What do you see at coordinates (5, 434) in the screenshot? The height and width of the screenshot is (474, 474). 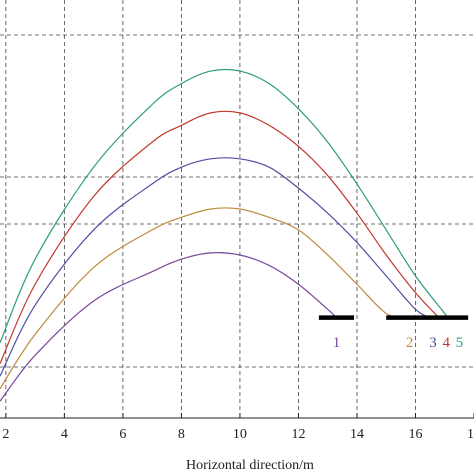 I see `x-tick-label-2: 2` at bounding box center [5, 434].